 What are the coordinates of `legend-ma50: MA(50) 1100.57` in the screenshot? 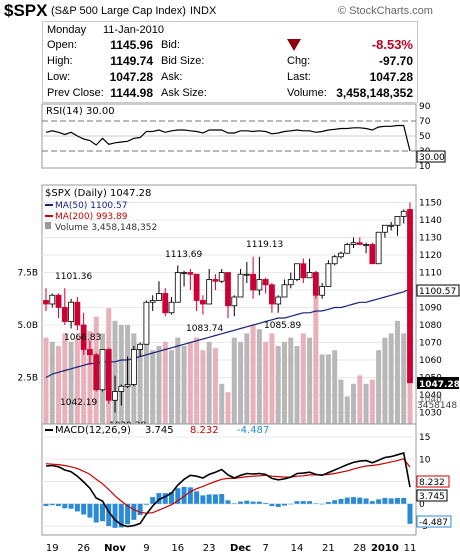 It's located at (91, 206).